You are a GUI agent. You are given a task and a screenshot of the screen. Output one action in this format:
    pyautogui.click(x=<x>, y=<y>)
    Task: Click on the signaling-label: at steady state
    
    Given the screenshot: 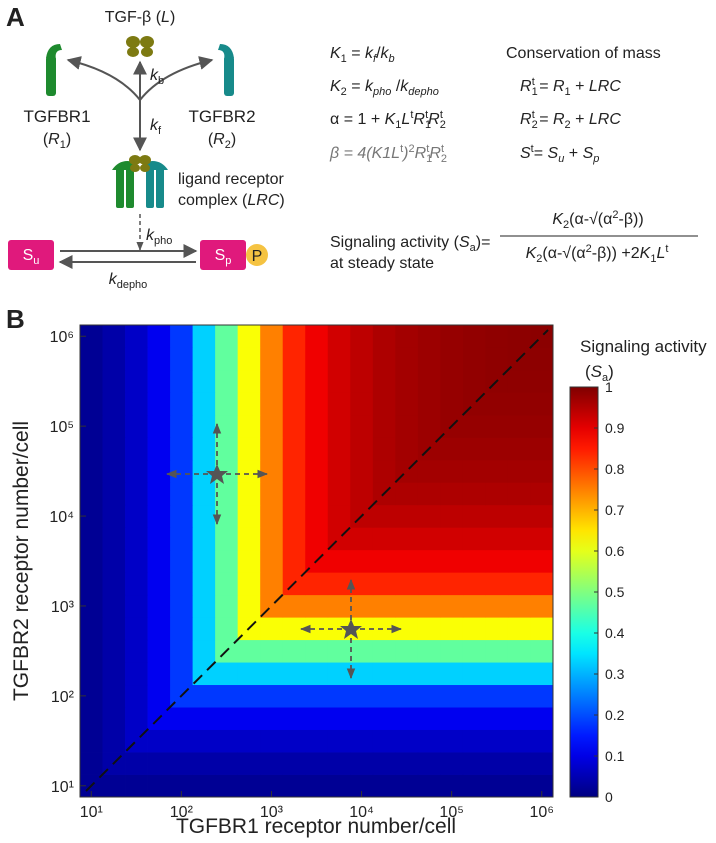 What is the action you would take?
    pyautogui.click(x=382, y=263)
    